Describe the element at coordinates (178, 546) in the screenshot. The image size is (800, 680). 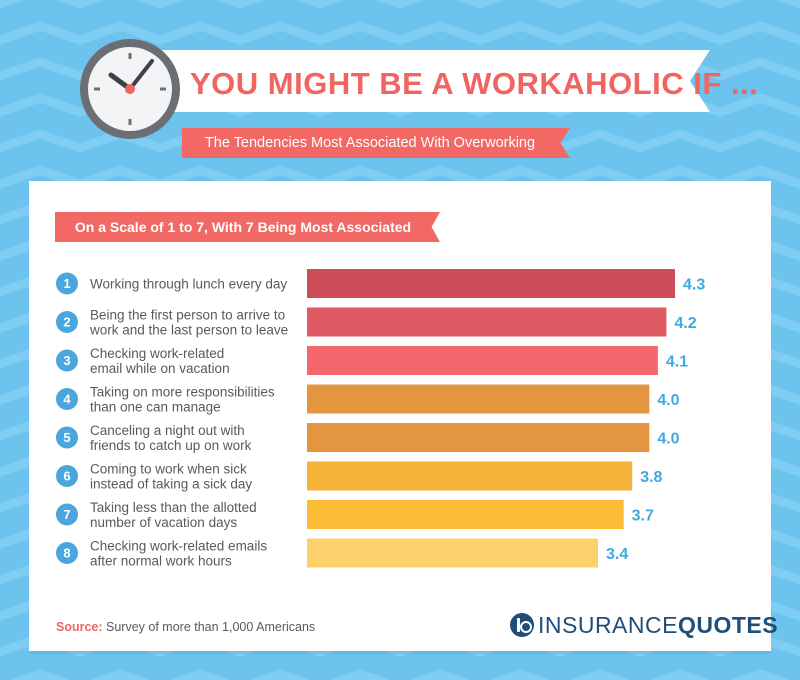
I see `bar-label: Checking work-related emails` at that location.